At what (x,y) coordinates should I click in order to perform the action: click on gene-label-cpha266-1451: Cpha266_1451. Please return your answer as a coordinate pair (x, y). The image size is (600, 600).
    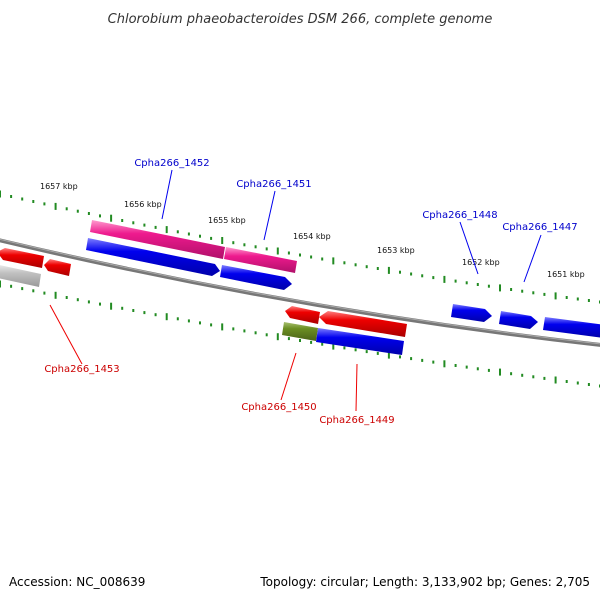
    Looking at the image, I should click on (273, 184).